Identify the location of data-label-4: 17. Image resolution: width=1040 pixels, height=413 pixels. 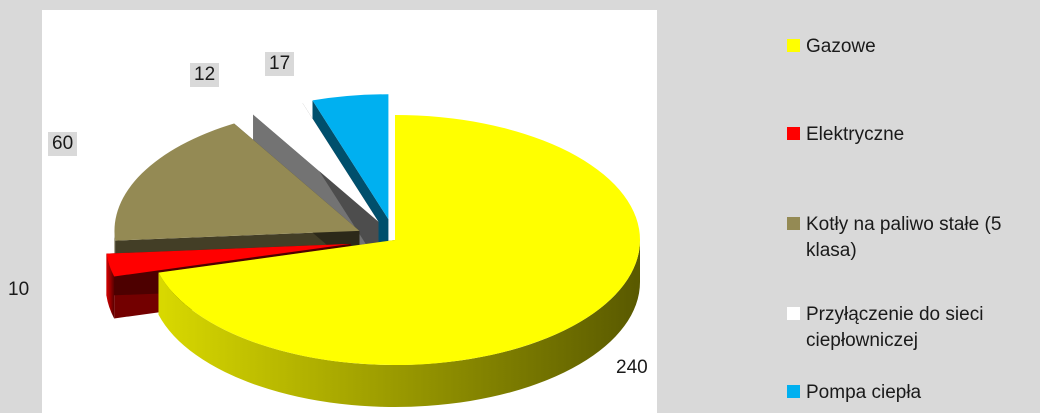
(280, 64).